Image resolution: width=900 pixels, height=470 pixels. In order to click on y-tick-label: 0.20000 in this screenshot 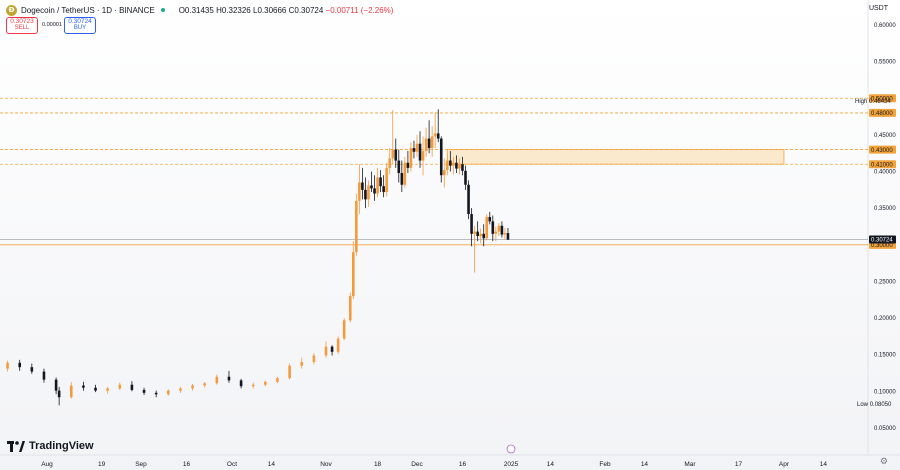, I will do `click(885, 319)`.